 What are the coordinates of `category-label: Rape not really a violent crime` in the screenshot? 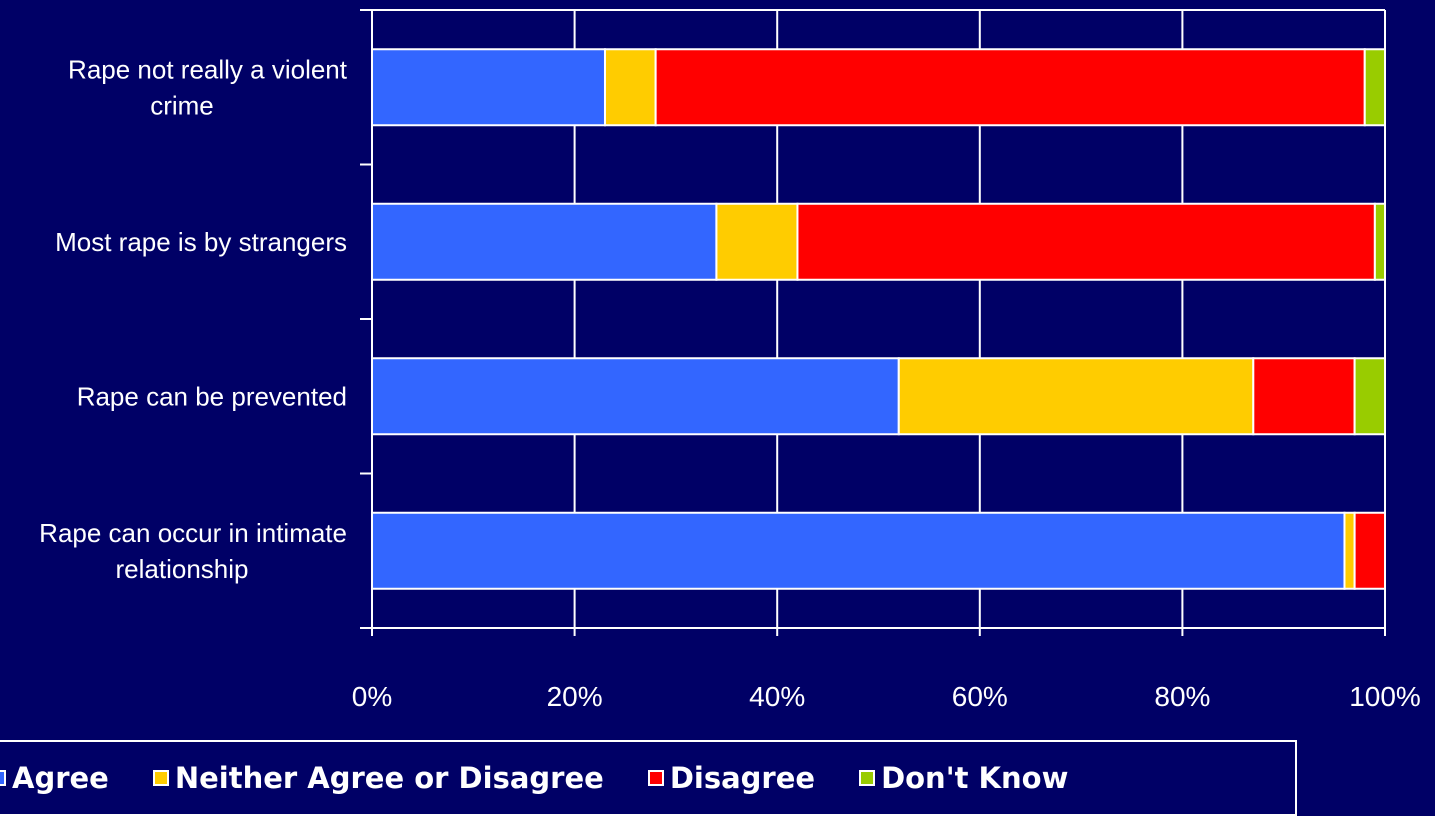 It's located at (208, 87).